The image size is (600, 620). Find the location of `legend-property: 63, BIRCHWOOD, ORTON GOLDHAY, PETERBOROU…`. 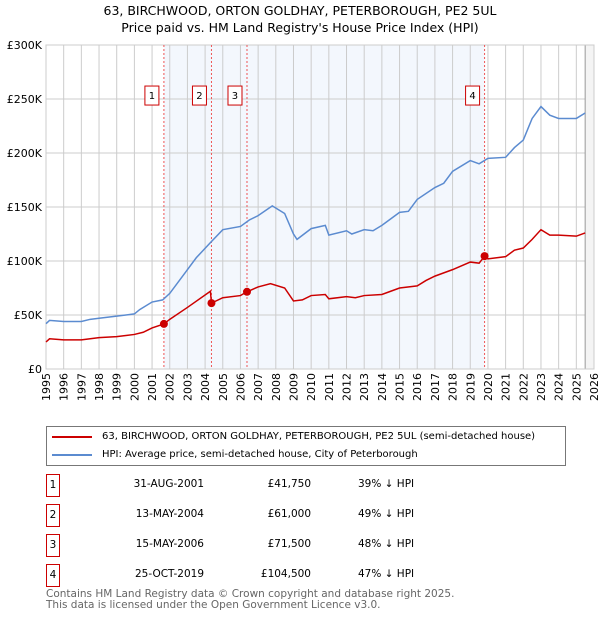

legend-property: 63, BIRCHWOOD, ORTON GOLDHAY, PETERBOROU… is located at coordinates (319, 436).